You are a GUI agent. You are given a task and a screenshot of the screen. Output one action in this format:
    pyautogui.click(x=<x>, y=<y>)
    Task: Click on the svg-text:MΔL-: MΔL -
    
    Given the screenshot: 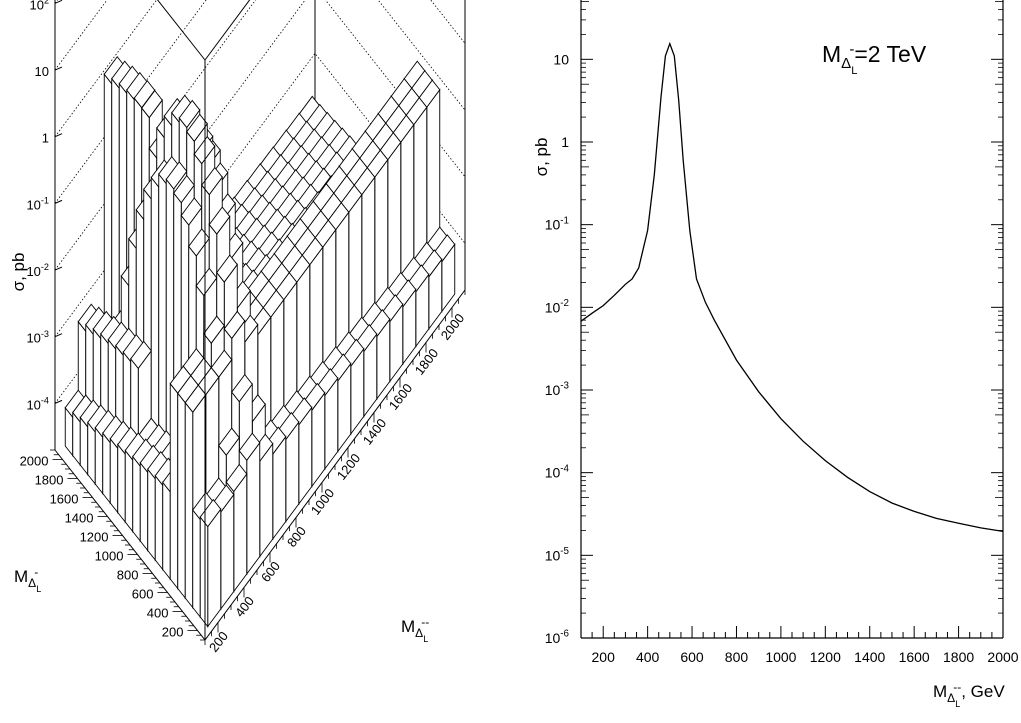 What is the action you would take?
    pyautogui.click(x=27, y=579)
    